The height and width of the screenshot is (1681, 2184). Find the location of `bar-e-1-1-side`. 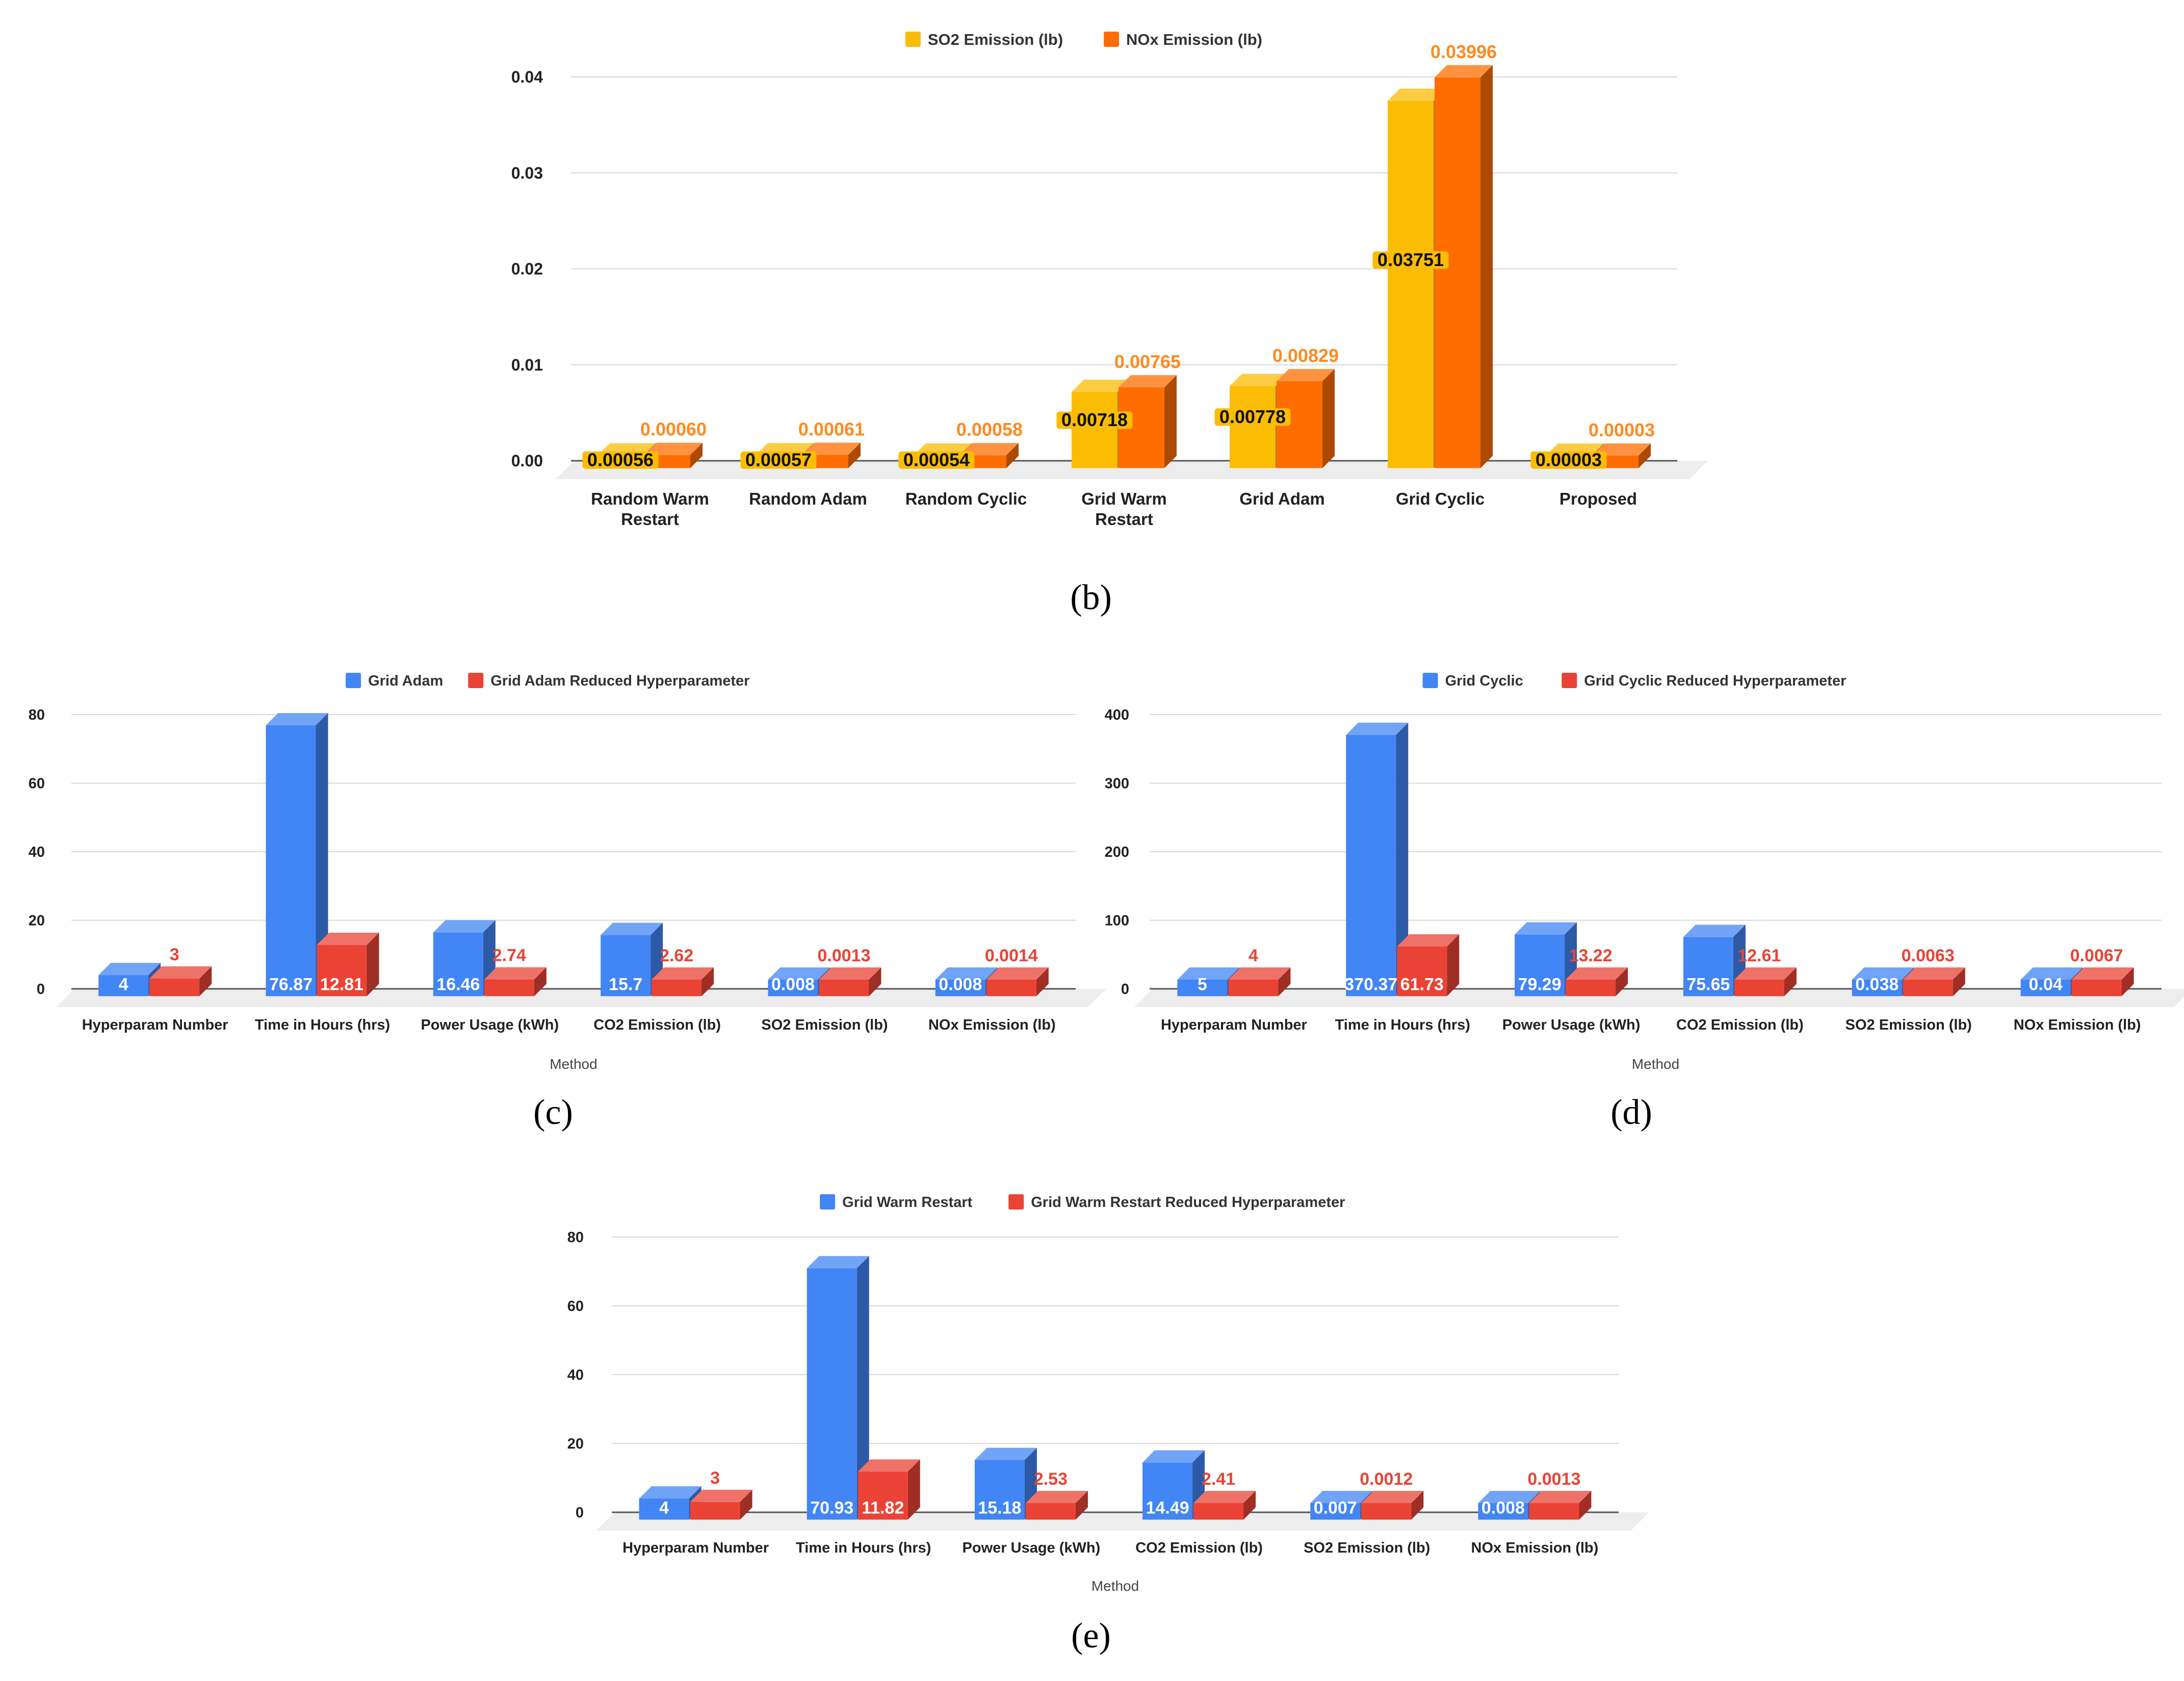

bar-e-1-1-side is located at coordinates (913, 1489).